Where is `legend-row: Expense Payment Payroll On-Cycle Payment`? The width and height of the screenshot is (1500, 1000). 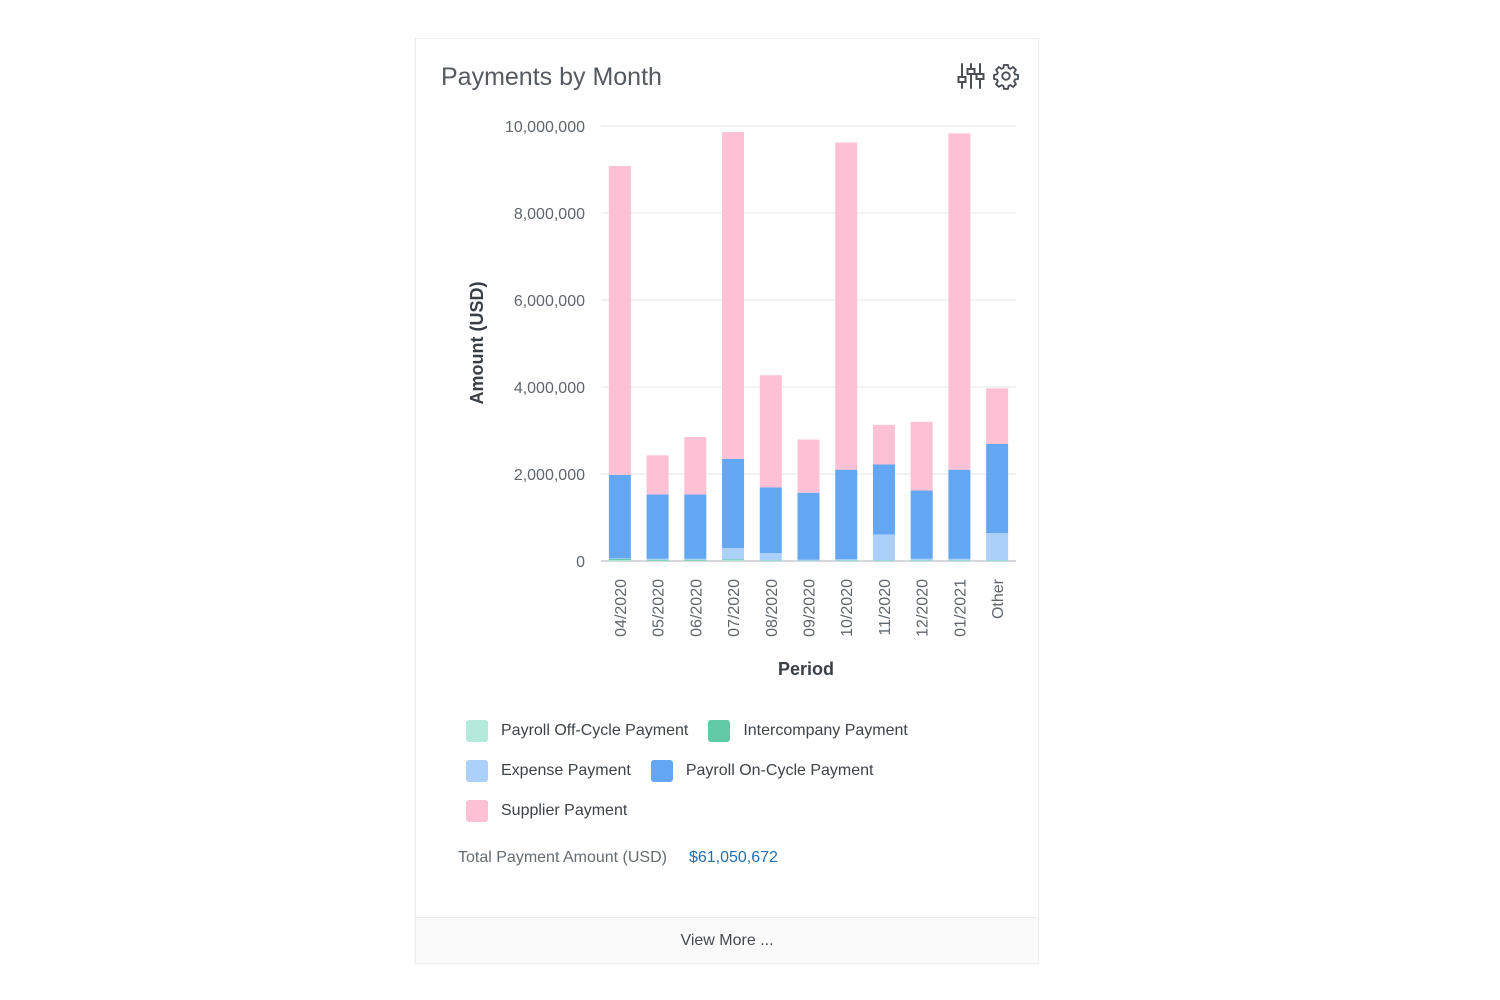 legend-row: Expense Payment Payroll On-Cycle Payment is located at coordinates (736, 771).